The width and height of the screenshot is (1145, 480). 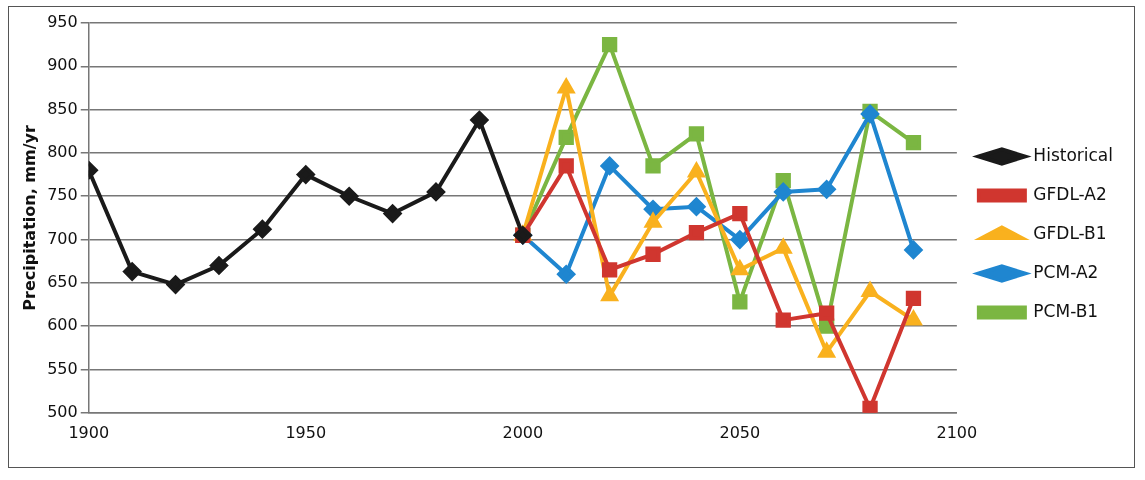 What do you see at coordinates (62, 22) in the screenshot?
I see `y-tick-label: 950` at bounding box center [62, 22].